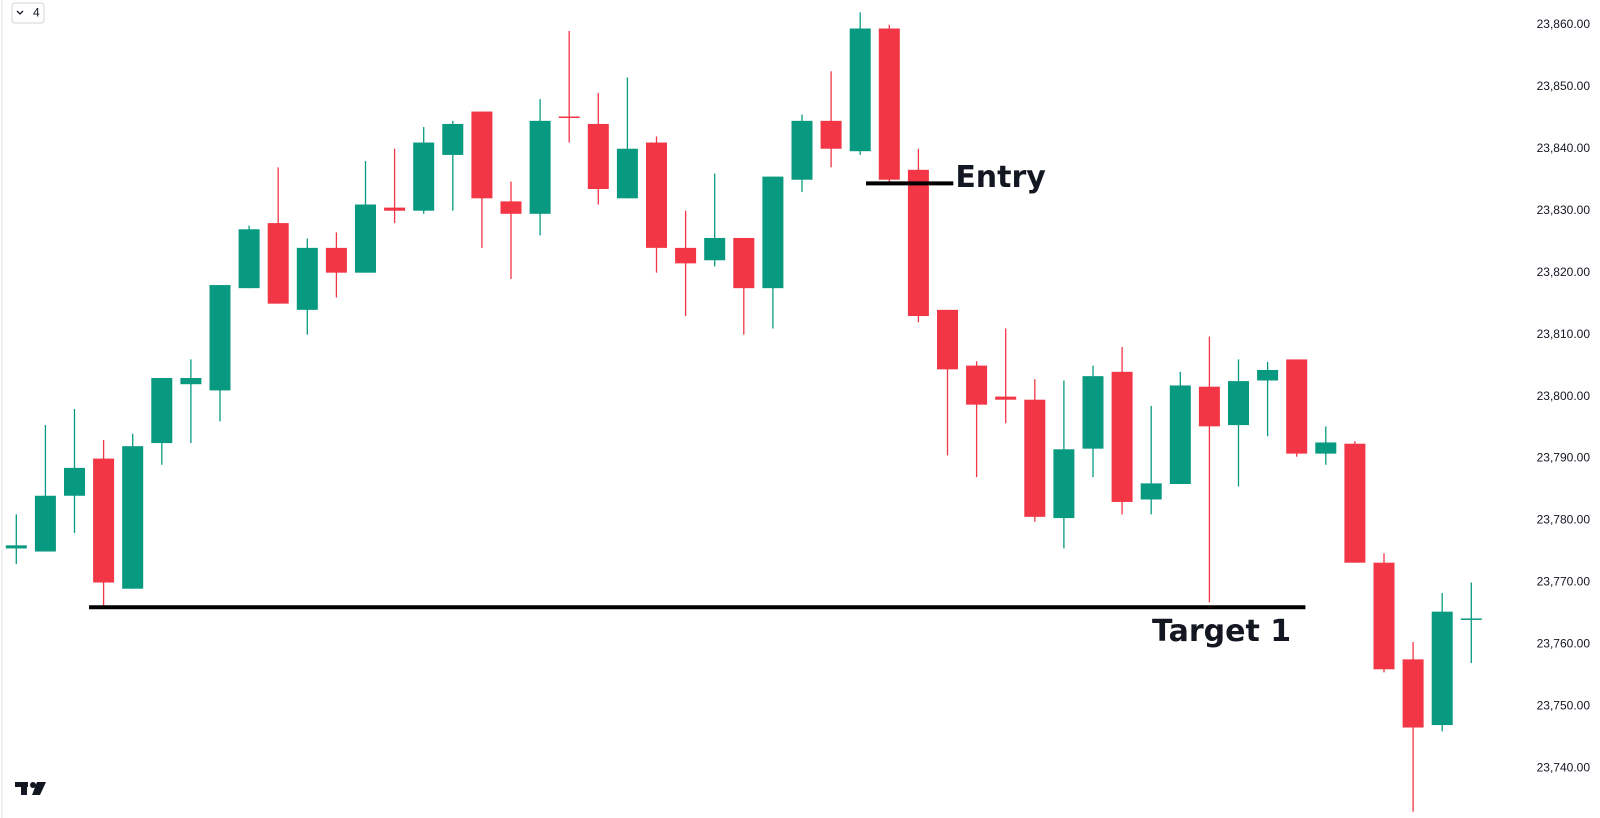 Image resolution: width=1600 pixels, height=818 pixels. Describe the element at coordinates (1564, 24) in the screenshot. I see `y-tick-label: 23,860.00` at that location.